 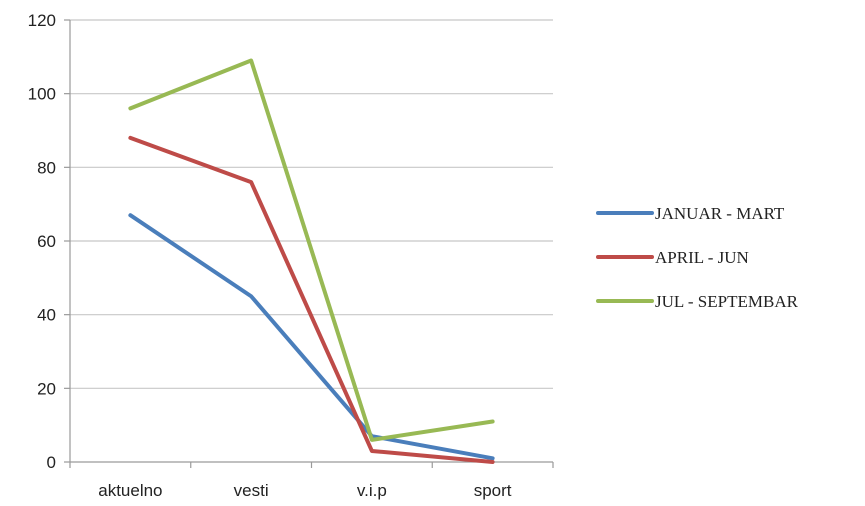 I want to click on x-tick-label: aktuelno, so click(x=130, y=490).